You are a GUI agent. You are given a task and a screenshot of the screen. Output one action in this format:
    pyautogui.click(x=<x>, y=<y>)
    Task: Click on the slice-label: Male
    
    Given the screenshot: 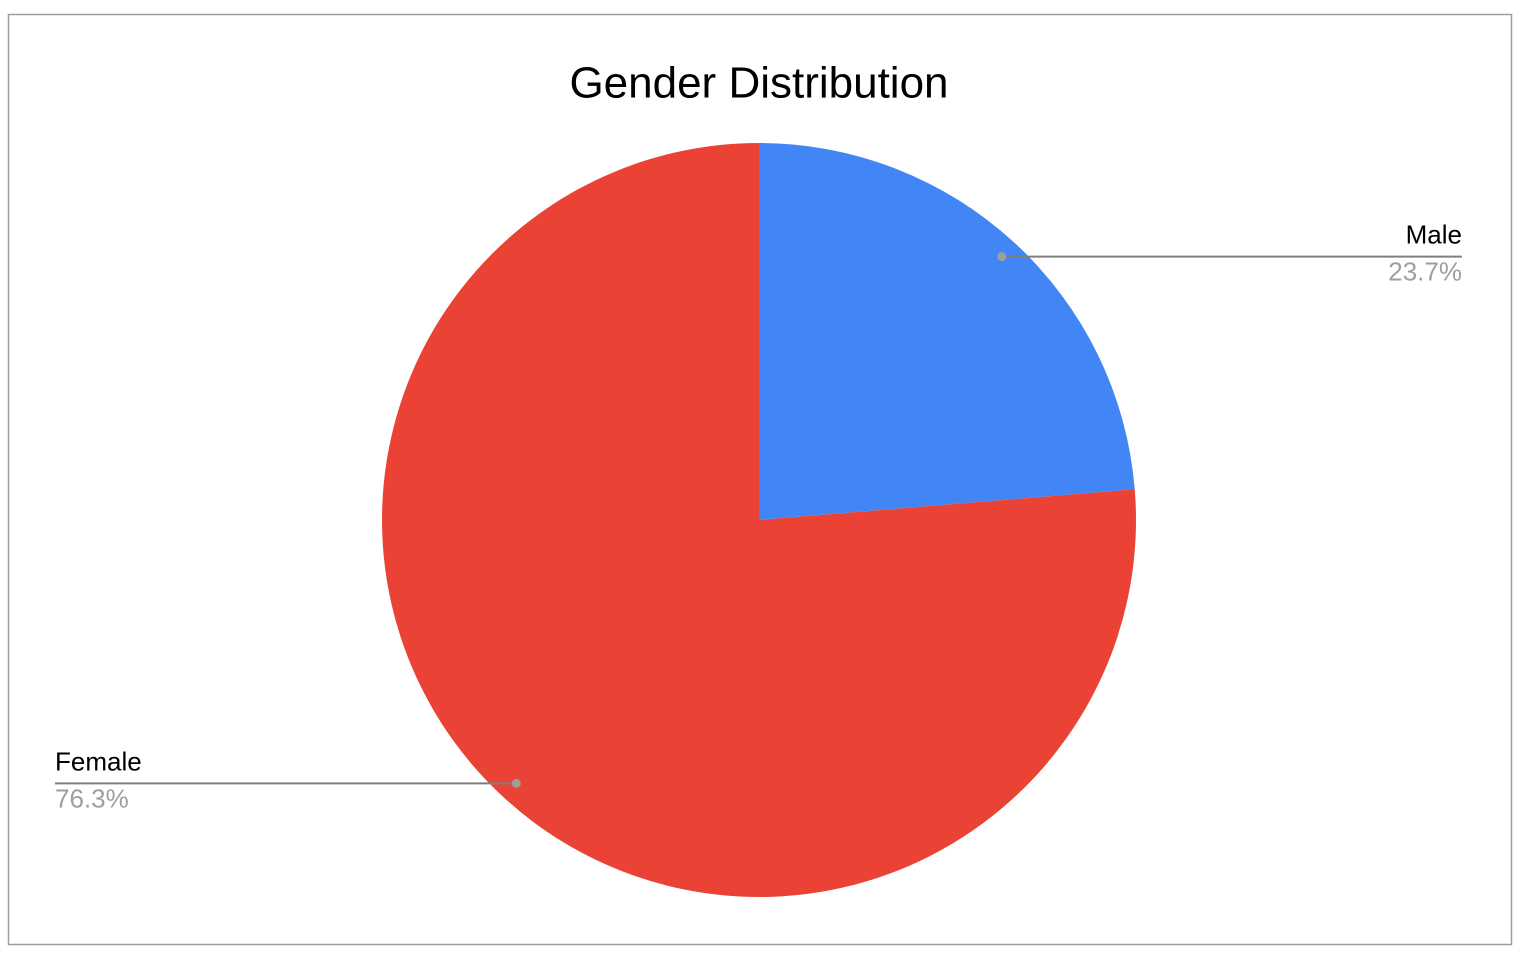 What is the action you would take?
    pyautogui.click(x=1434, y=234)
    